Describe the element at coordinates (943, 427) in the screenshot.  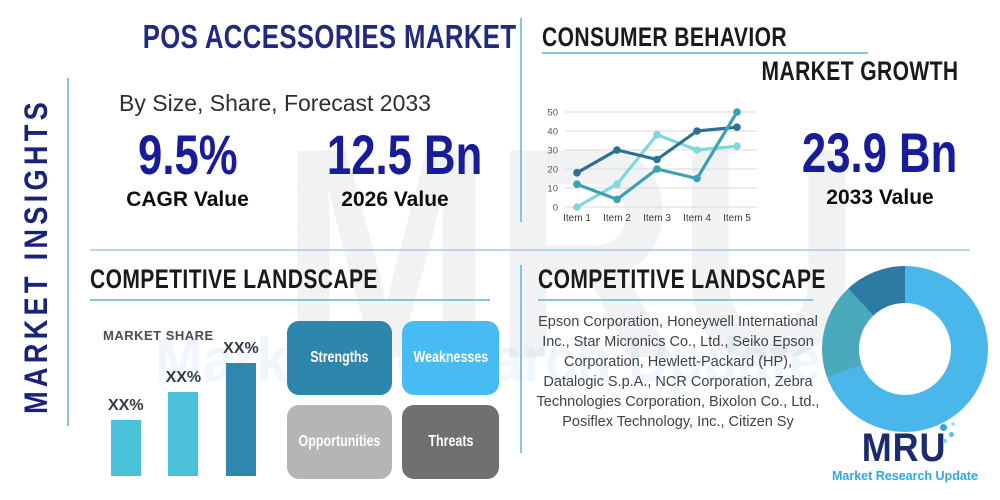
I see `logo-bubbles-icon` at that location.